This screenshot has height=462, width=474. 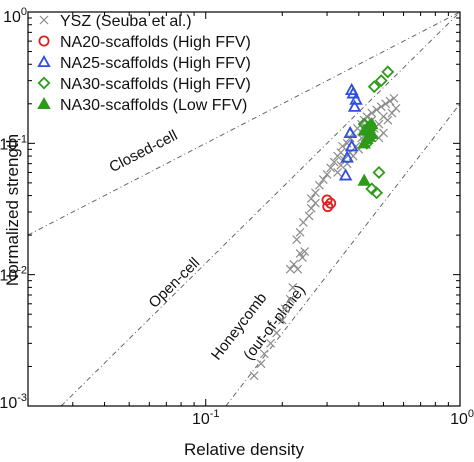 What do you see at coordinates (372, 113) in the screenshot?
I see `data-point-s0-38-stroke-b` at bounding box center [372, 113].